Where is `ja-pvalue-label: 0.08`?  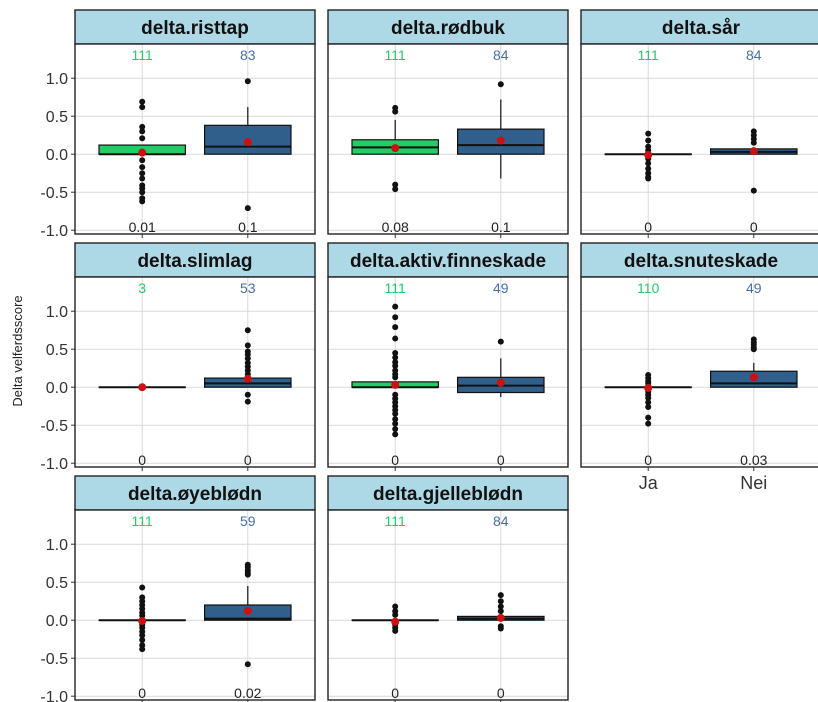
ja-pvalue-label: 0.08 is located at coordinates (395, 227).